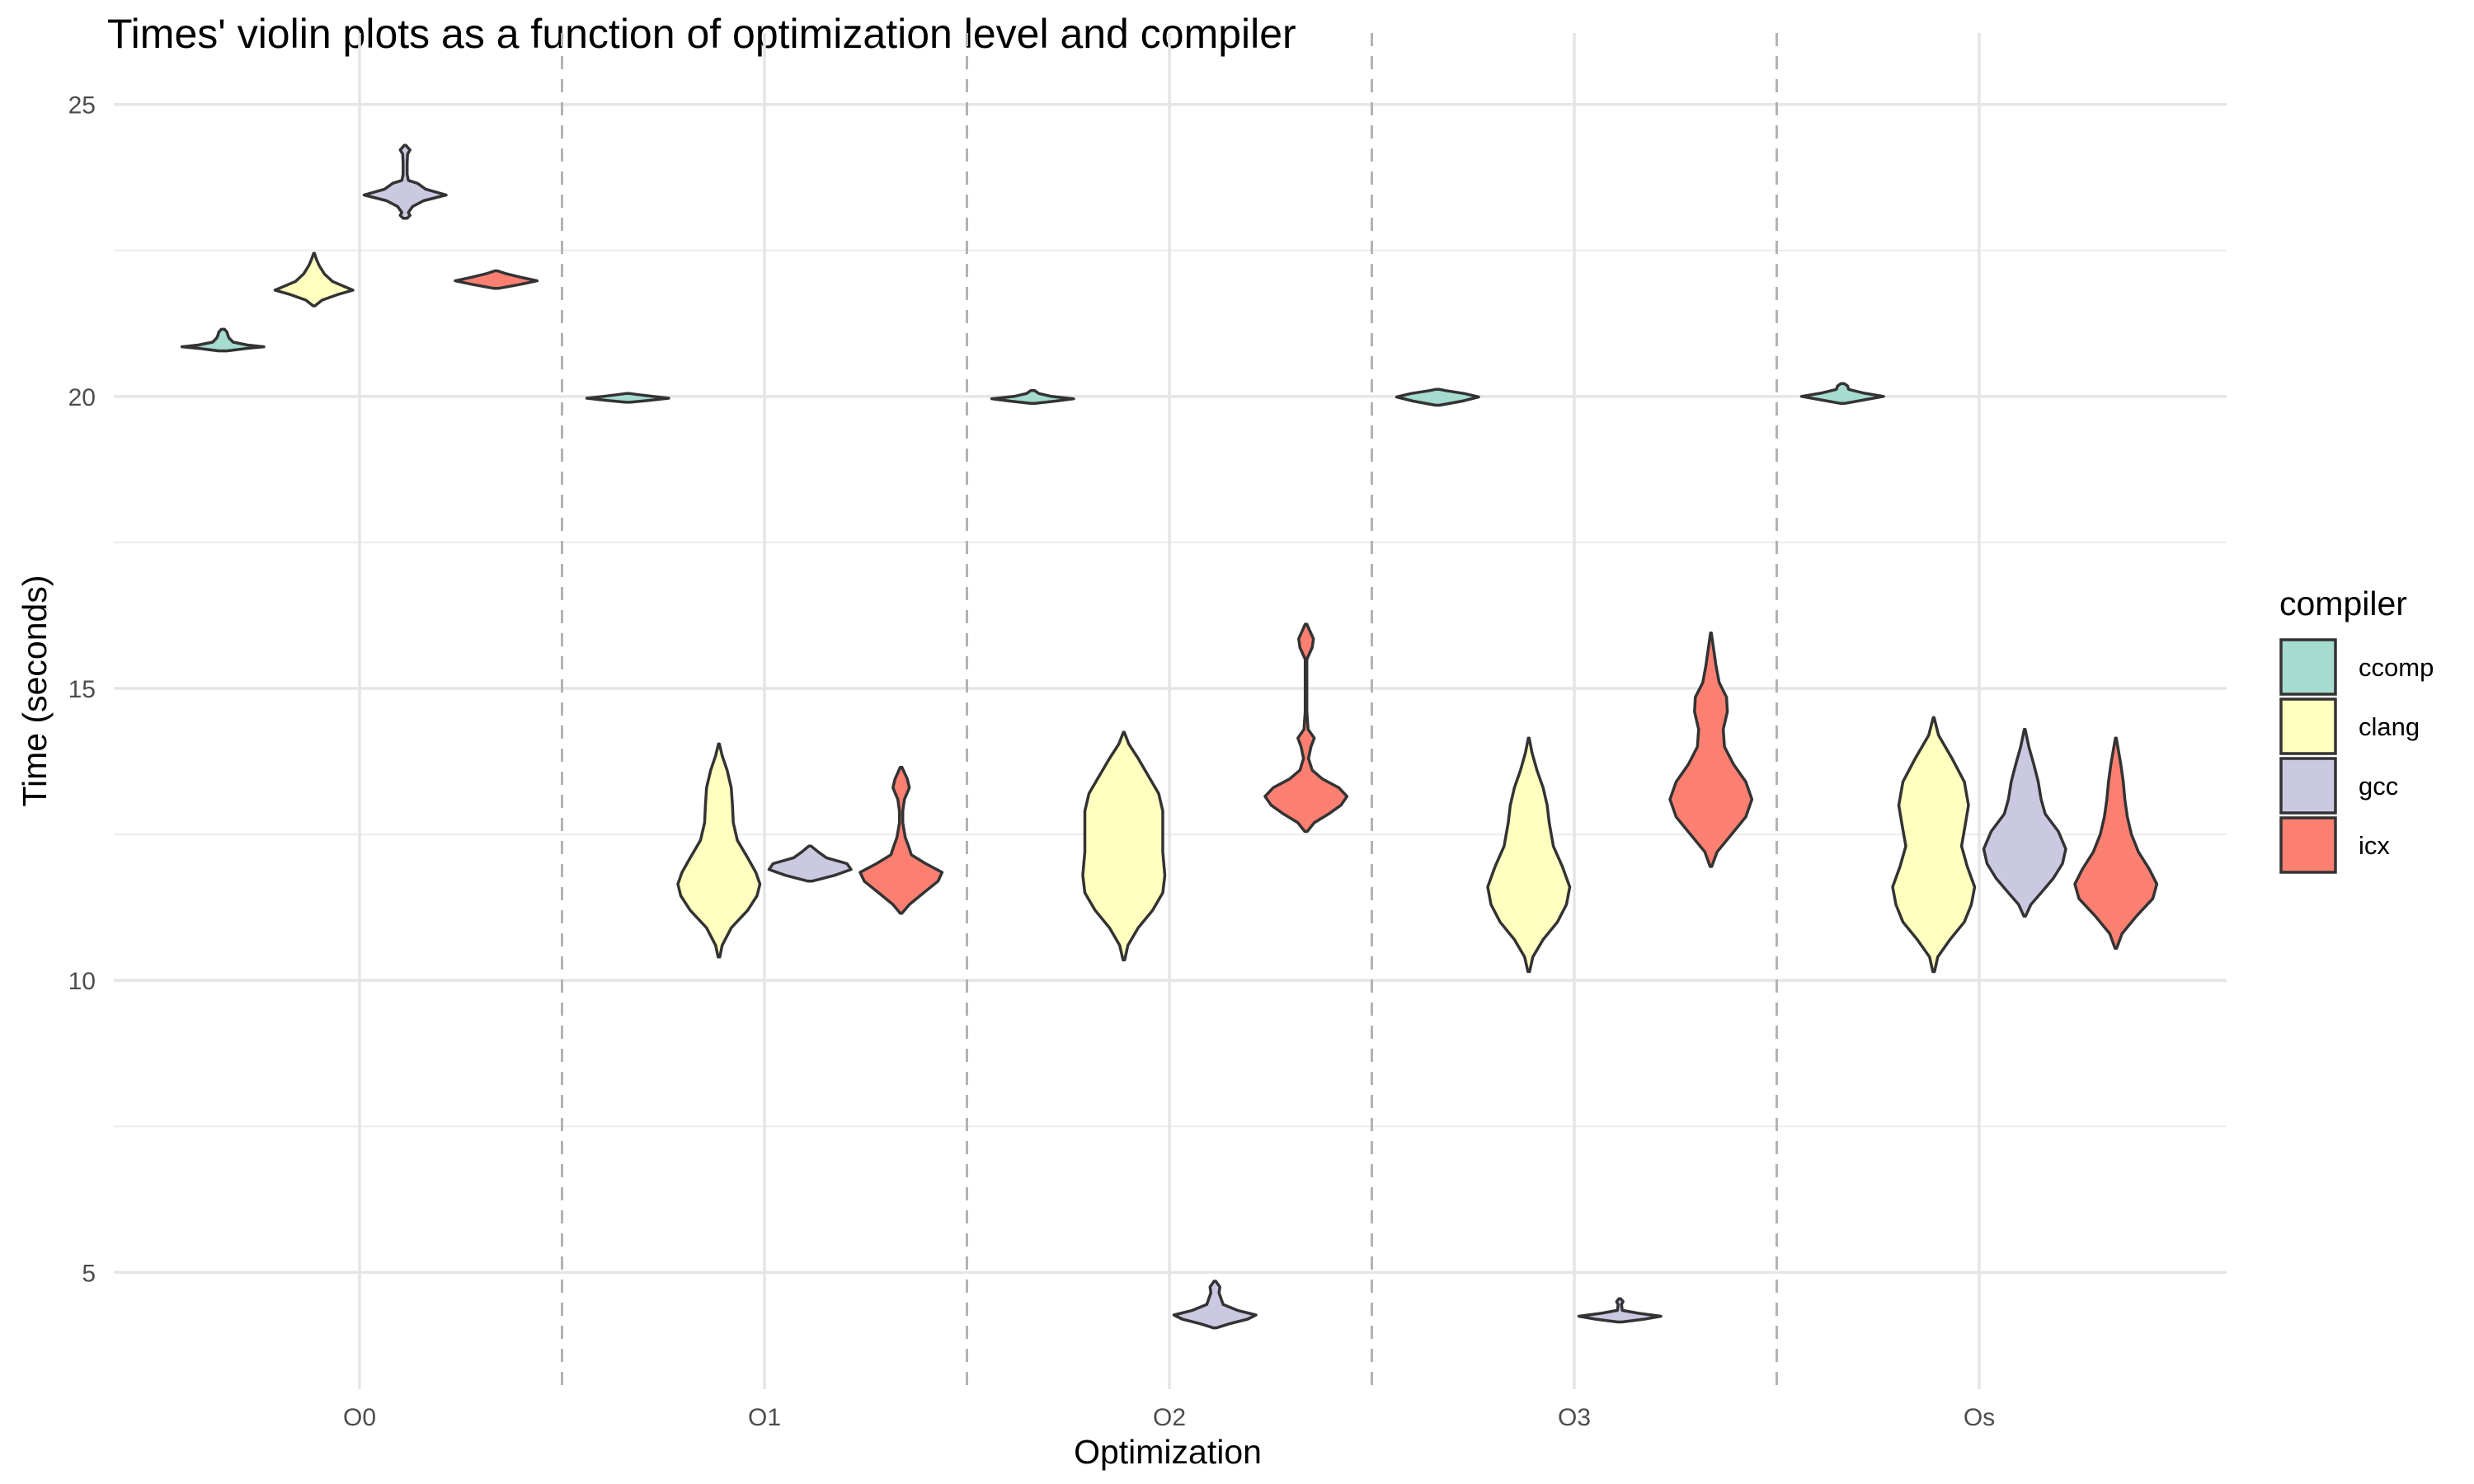  What do you see at coordinates (89, 1273) in the screenshot?
I see `y-tick-label: 5` at bounding box center [89, 1273].